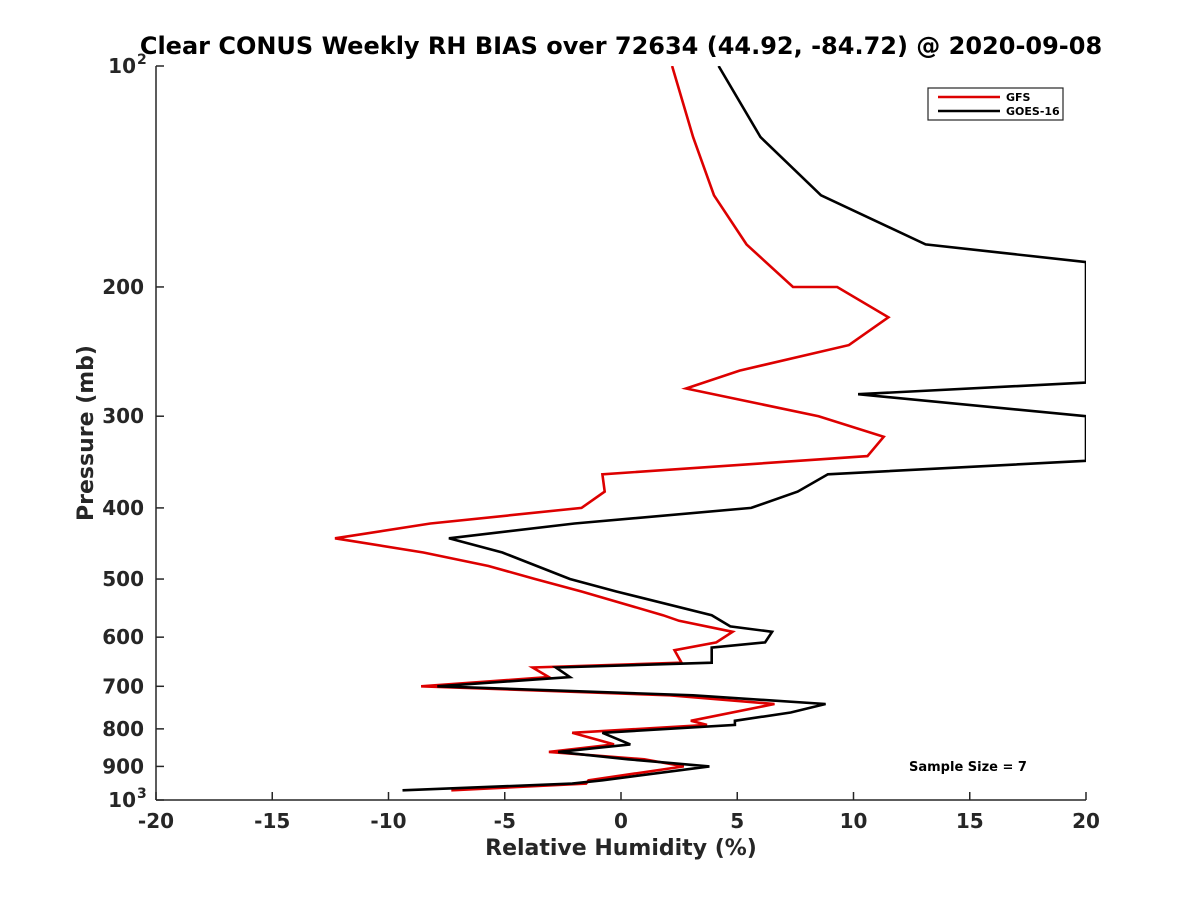 The image size is (1200, 900). Describe the element at coordinates (621, 848) in the screenshot. I see `x-axis-label: Relative Humidity (%)` at that location.